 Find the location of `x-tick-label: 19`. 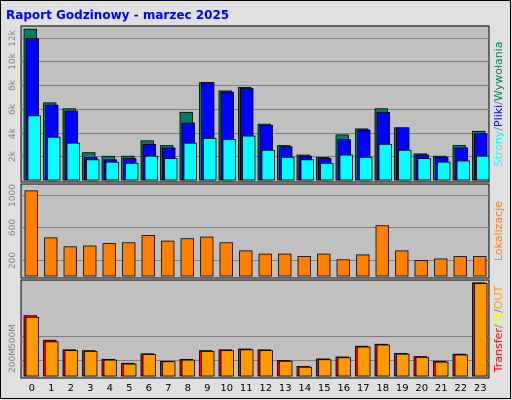

x-tick-label: 19 is located at coordinates (402, 388).